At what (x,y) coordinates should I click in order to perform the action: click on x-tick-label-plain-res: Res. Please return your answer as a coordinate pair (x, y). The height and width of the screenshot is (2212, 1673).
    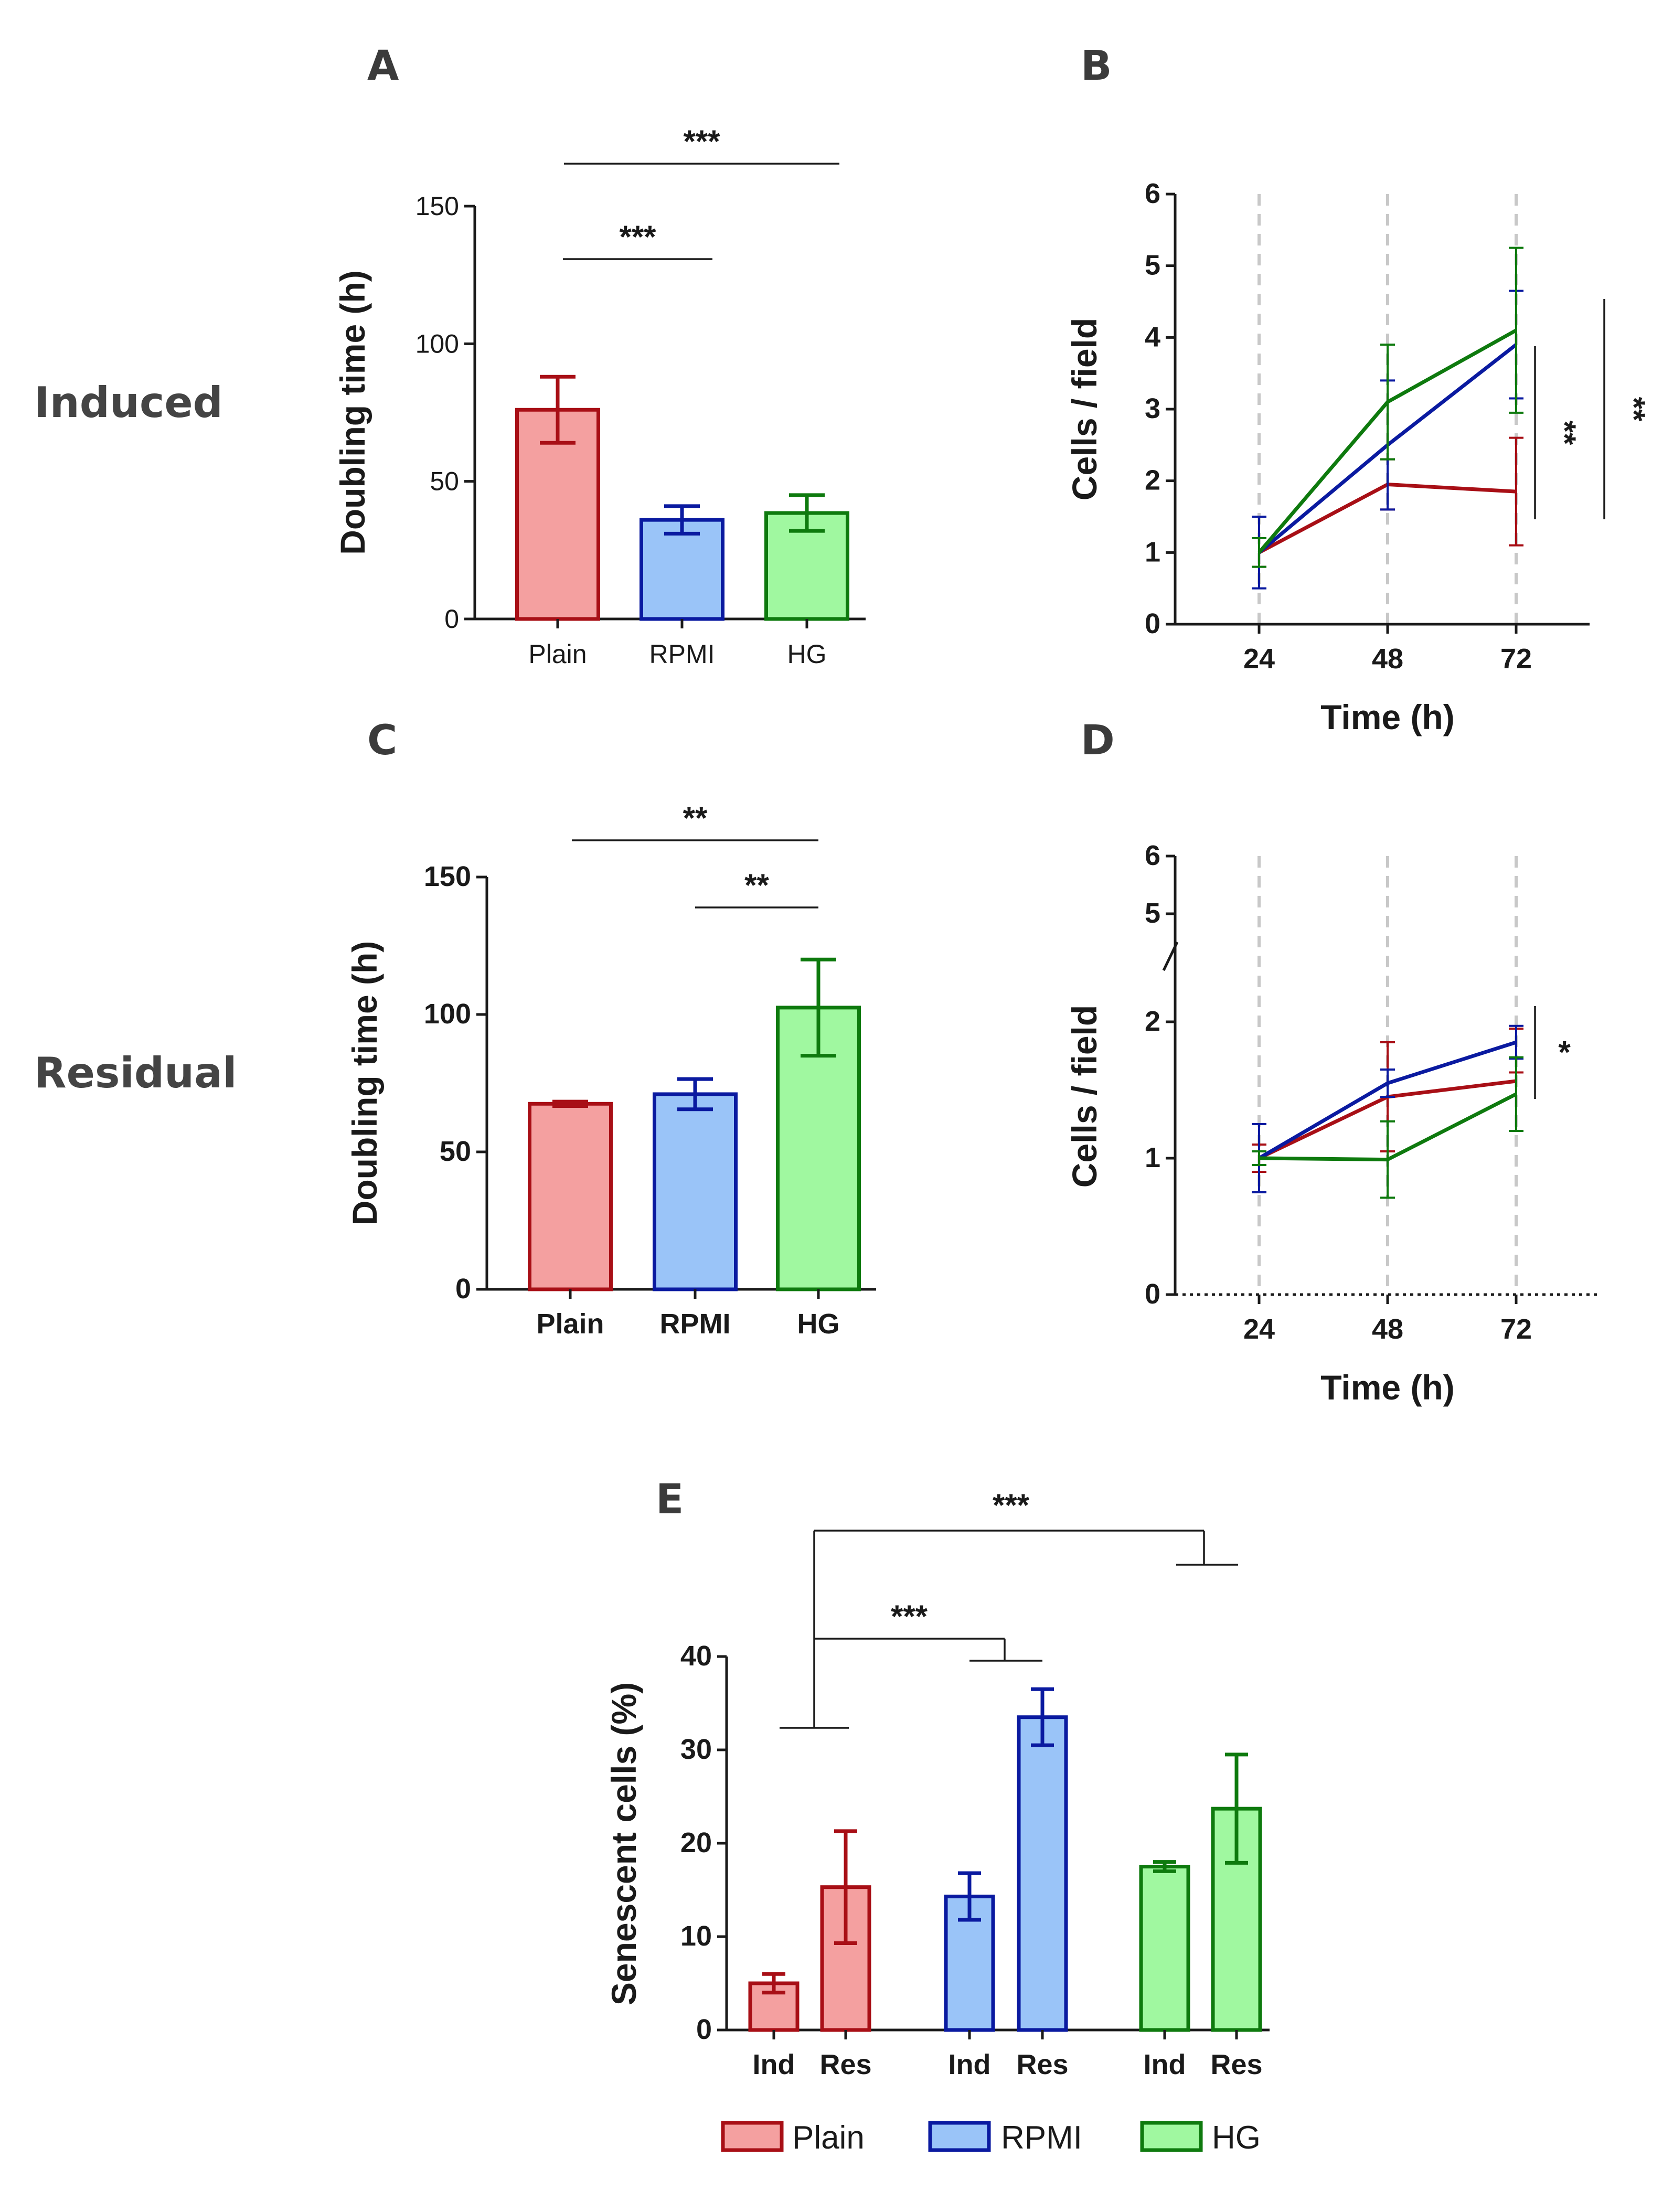
    Looking at the image, I should click on (845, 2064).